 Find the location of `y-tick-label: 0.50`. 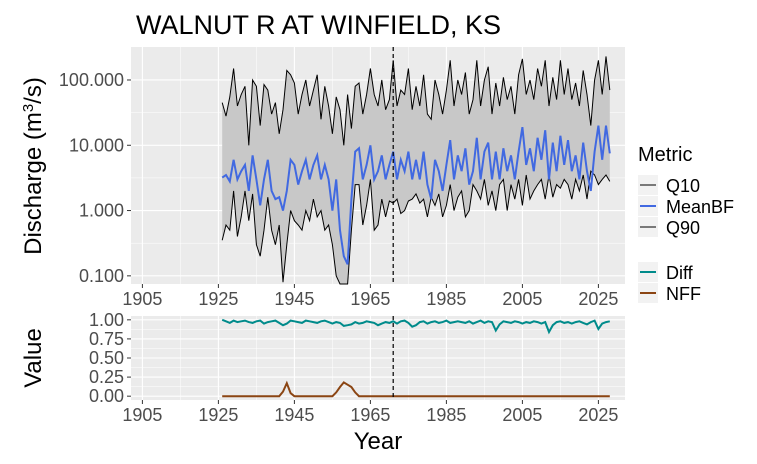

y-tick-label: 0.50 is located at coordinates (106, 358).